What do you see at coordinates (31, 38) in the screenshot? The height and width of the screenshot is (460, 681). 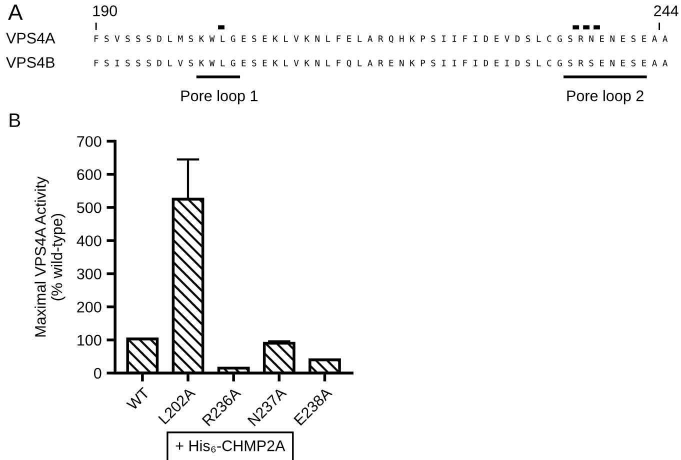 I see `text: VPS4A` at bounding box center [31, 38].